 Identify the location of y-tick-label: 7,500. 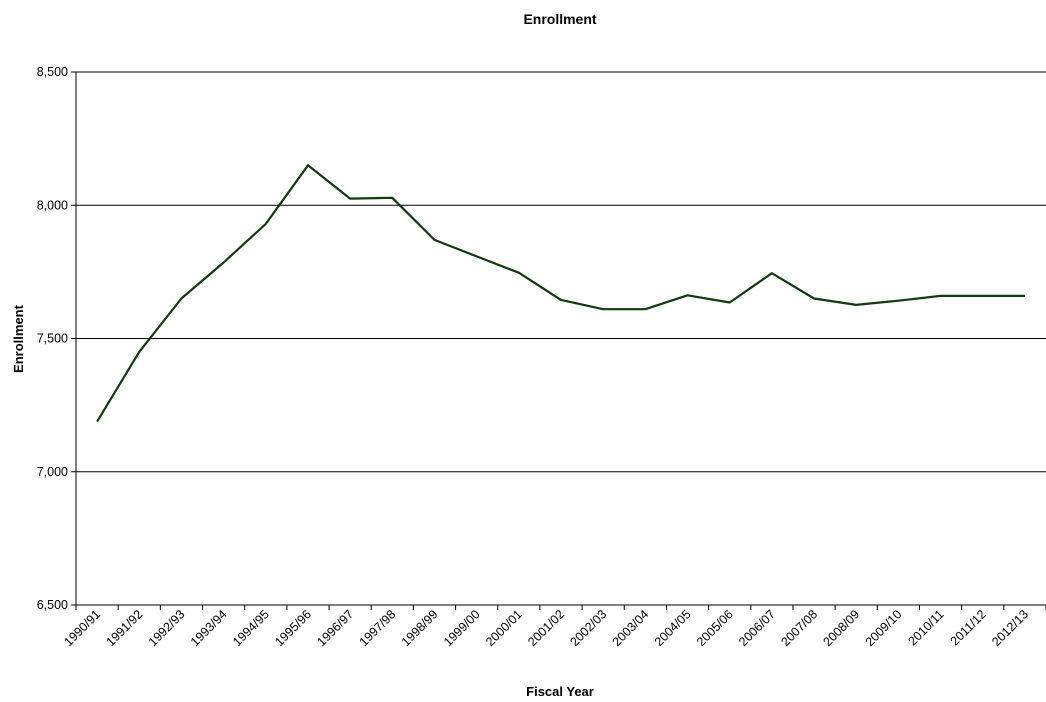
(52, 339).